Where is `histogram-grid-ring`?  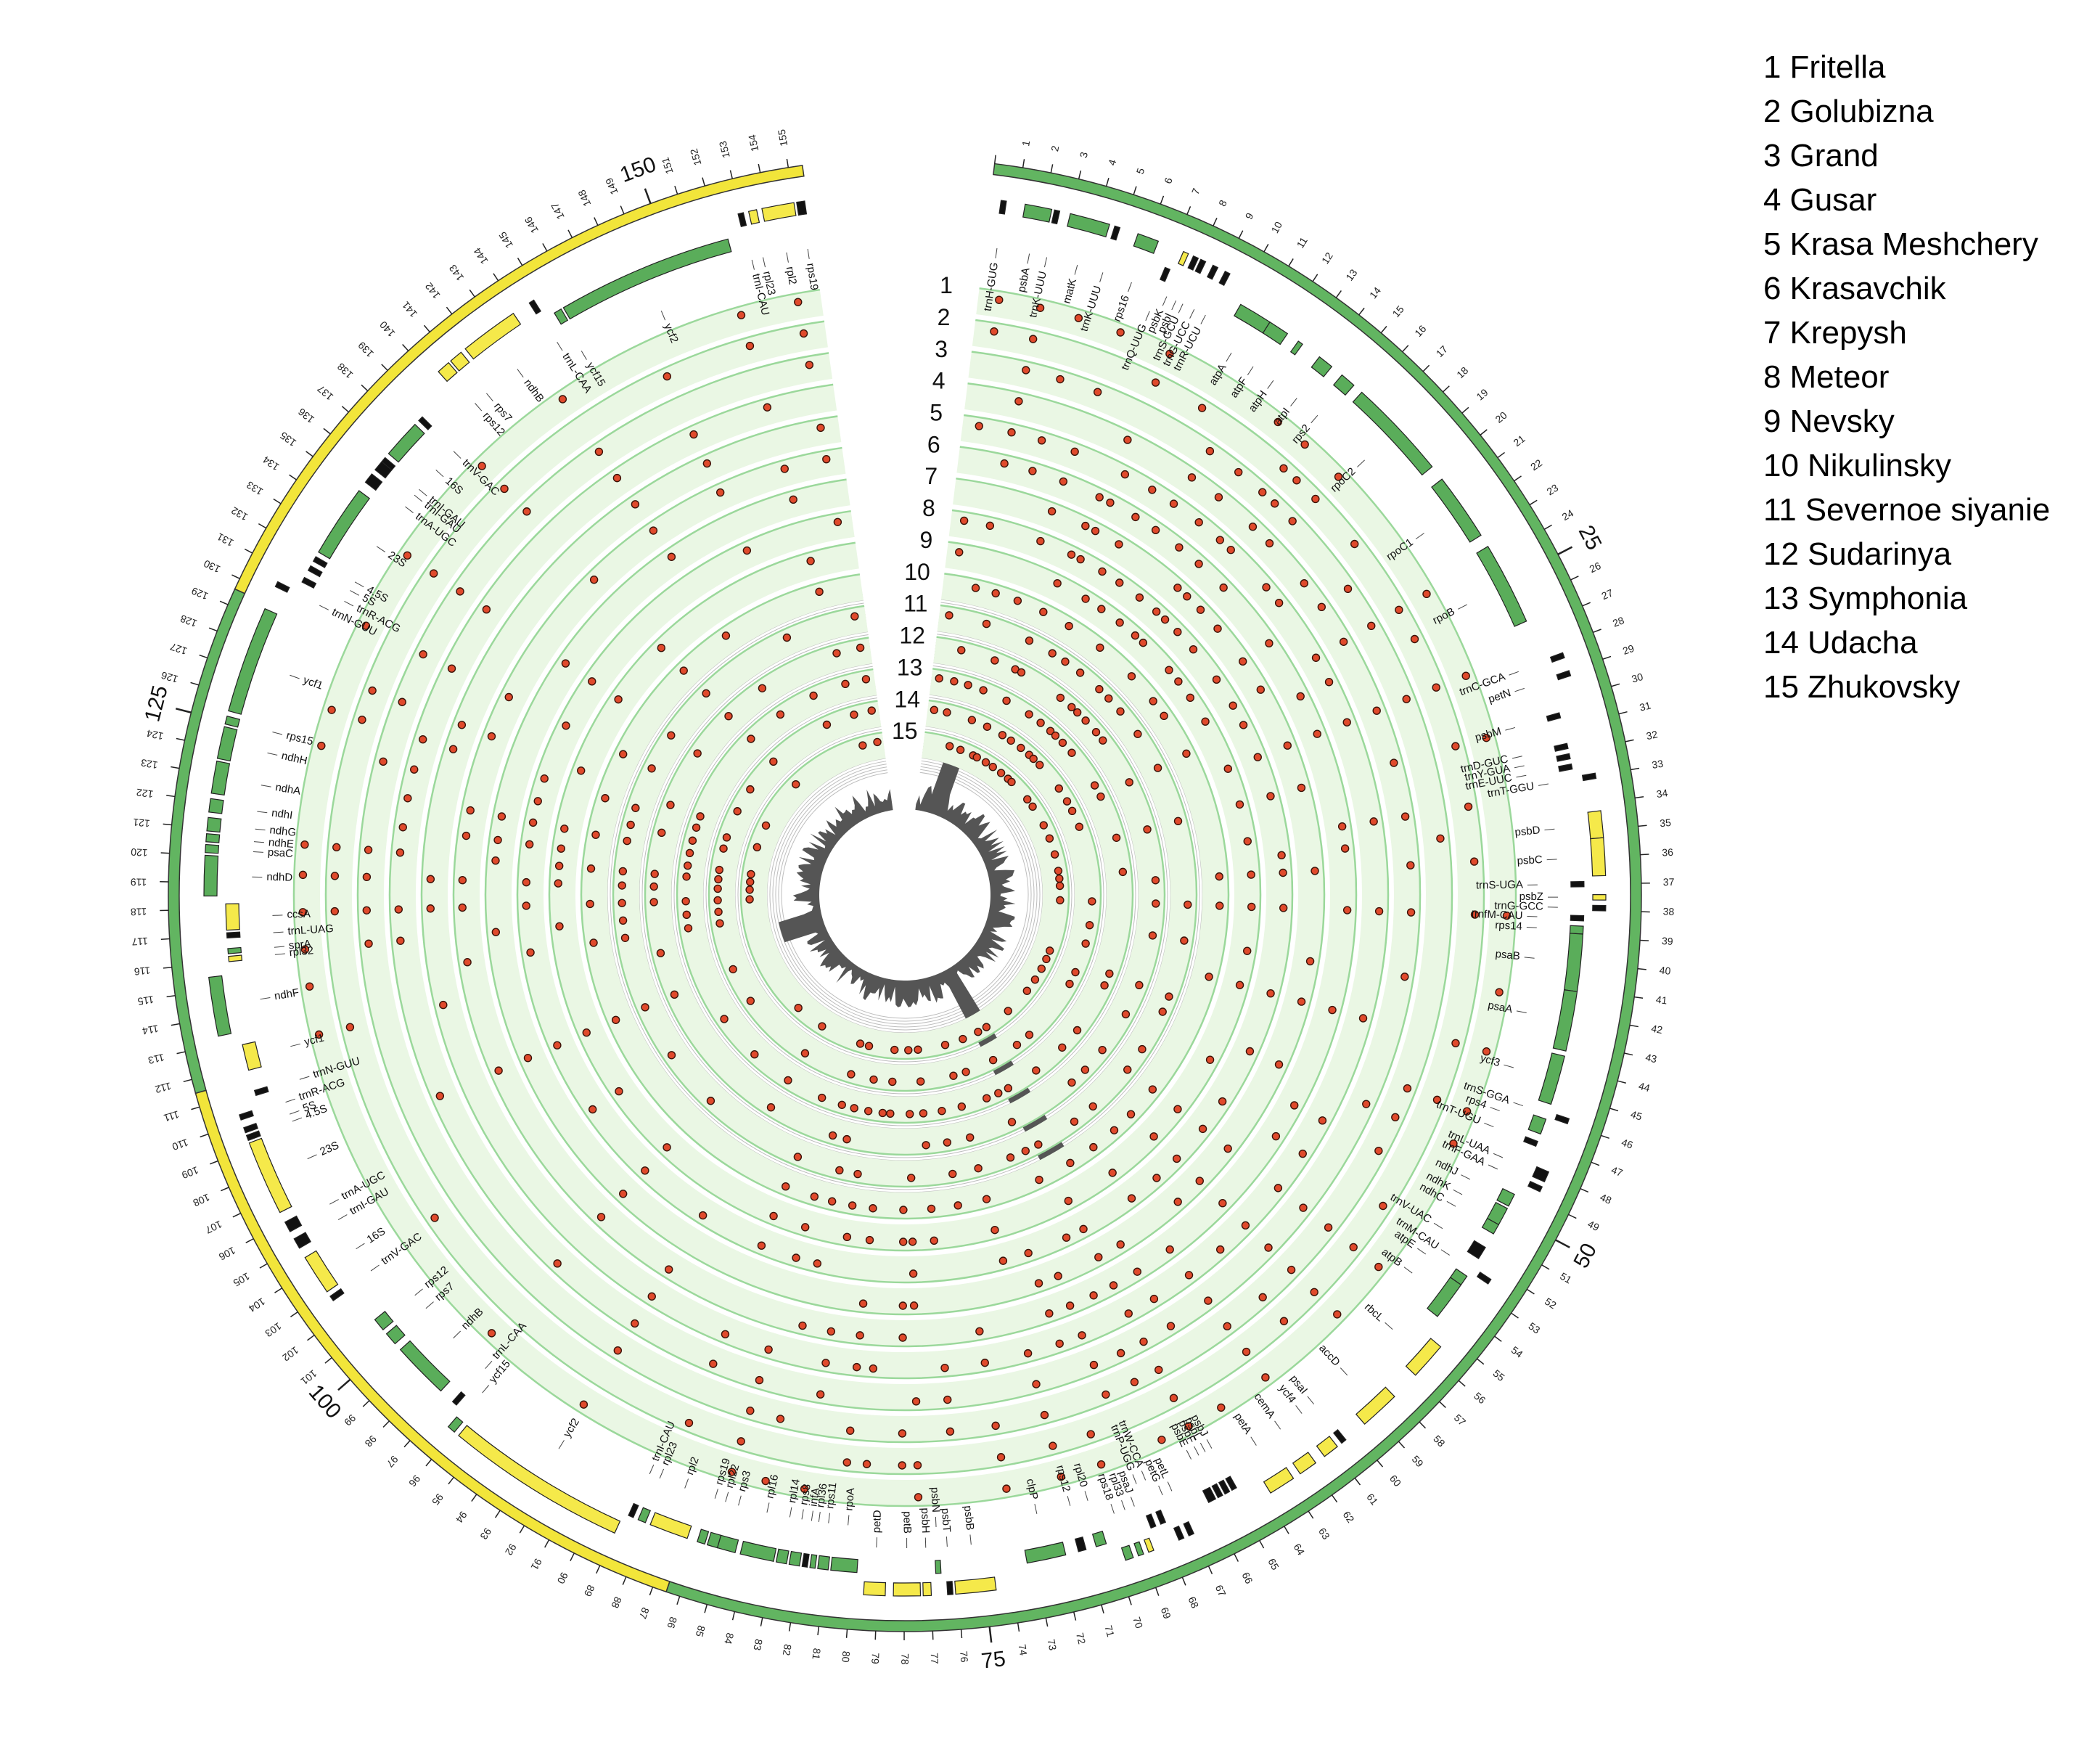 histogram-grid-ring is located at coordinates (904, 895).